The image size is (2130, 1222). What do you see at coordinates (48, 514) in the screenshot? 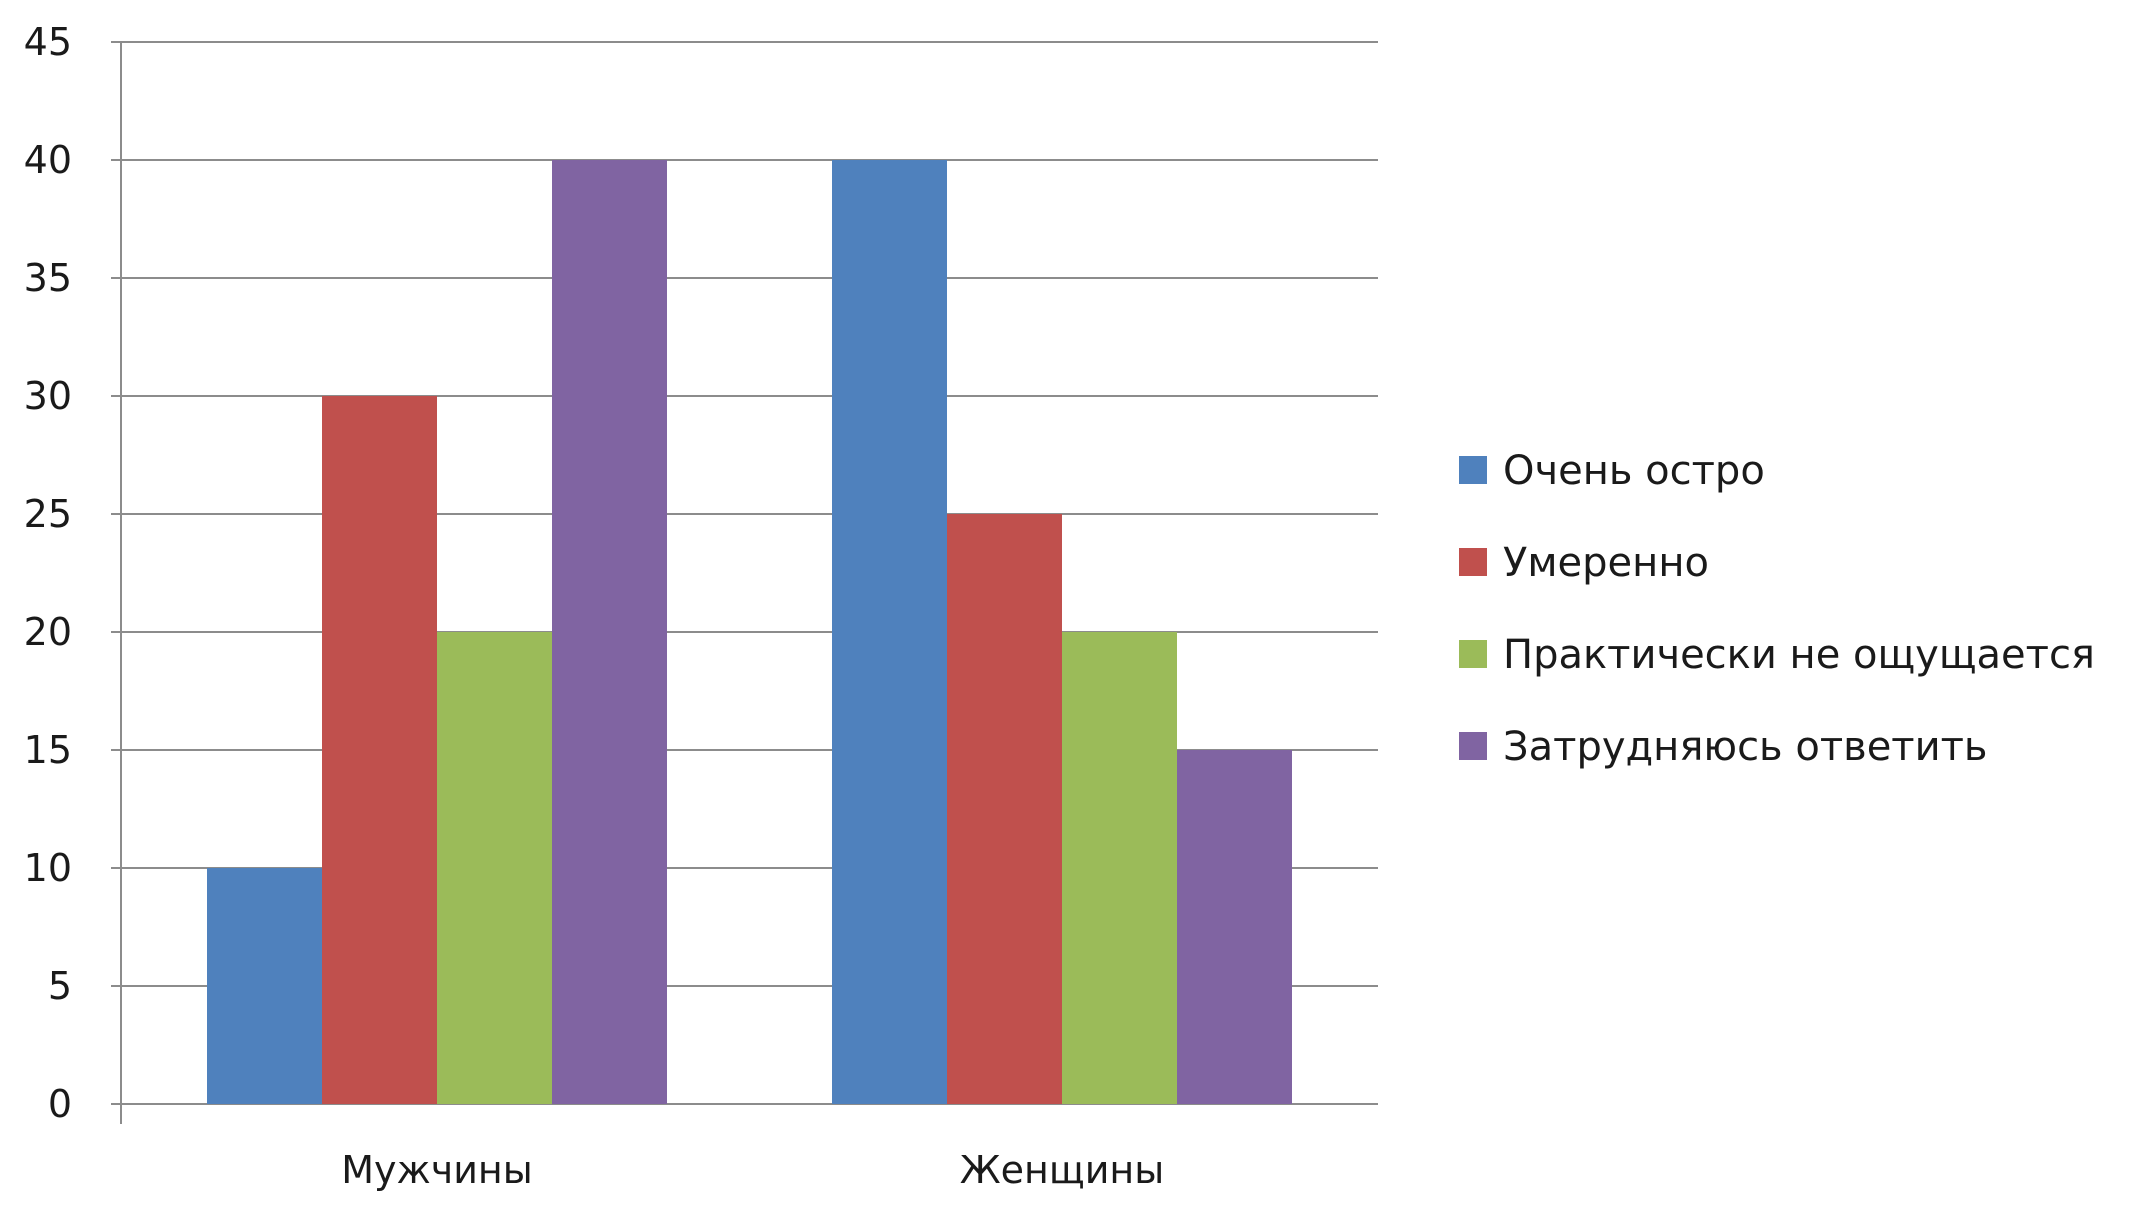
I see `y-tick-label: 25` at bounding box center [48, 514].